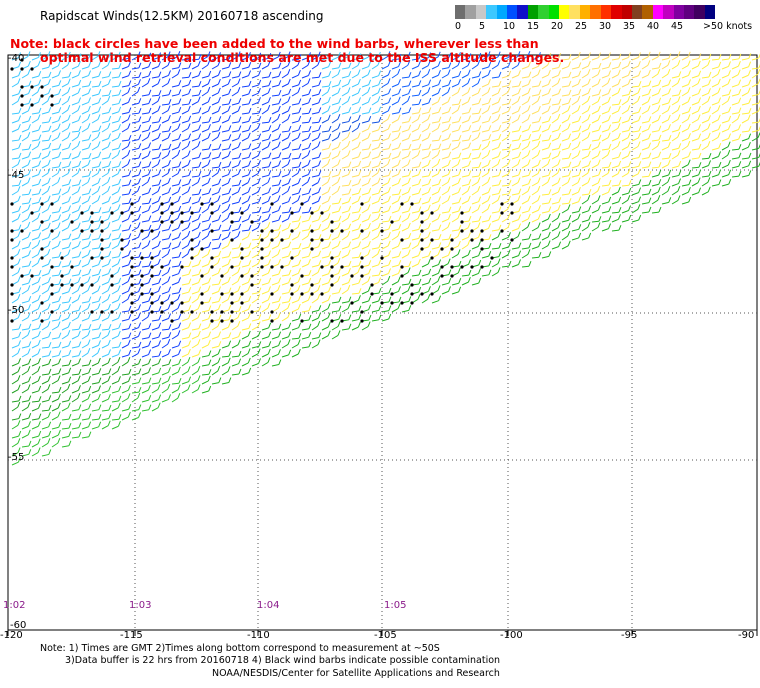  Describe the element at coordinates (629, 26) in the screenshot. I see `legend-label: 35` at that location.